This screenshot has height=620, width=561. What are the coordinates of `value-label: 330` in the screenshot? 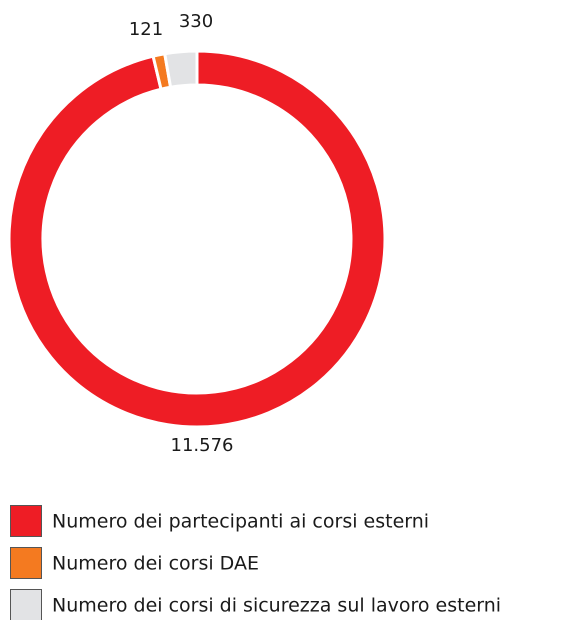 It's located at (196, 21).